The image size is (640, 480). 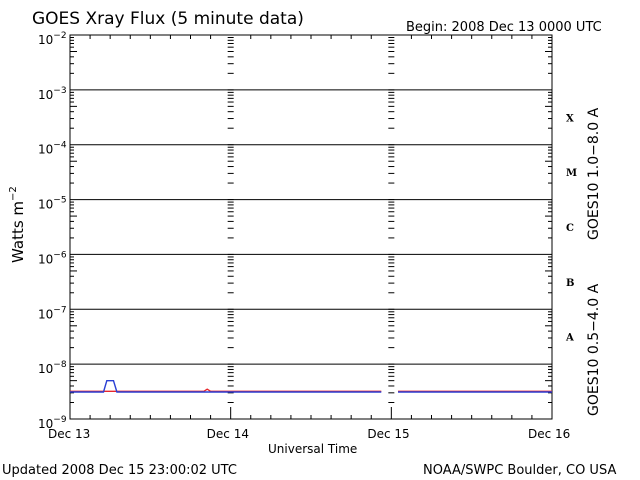 I want to click on x-tick-labels: Dec 13 Dec 14 Dec 15 Dec 16, so click(x=309, y=434).